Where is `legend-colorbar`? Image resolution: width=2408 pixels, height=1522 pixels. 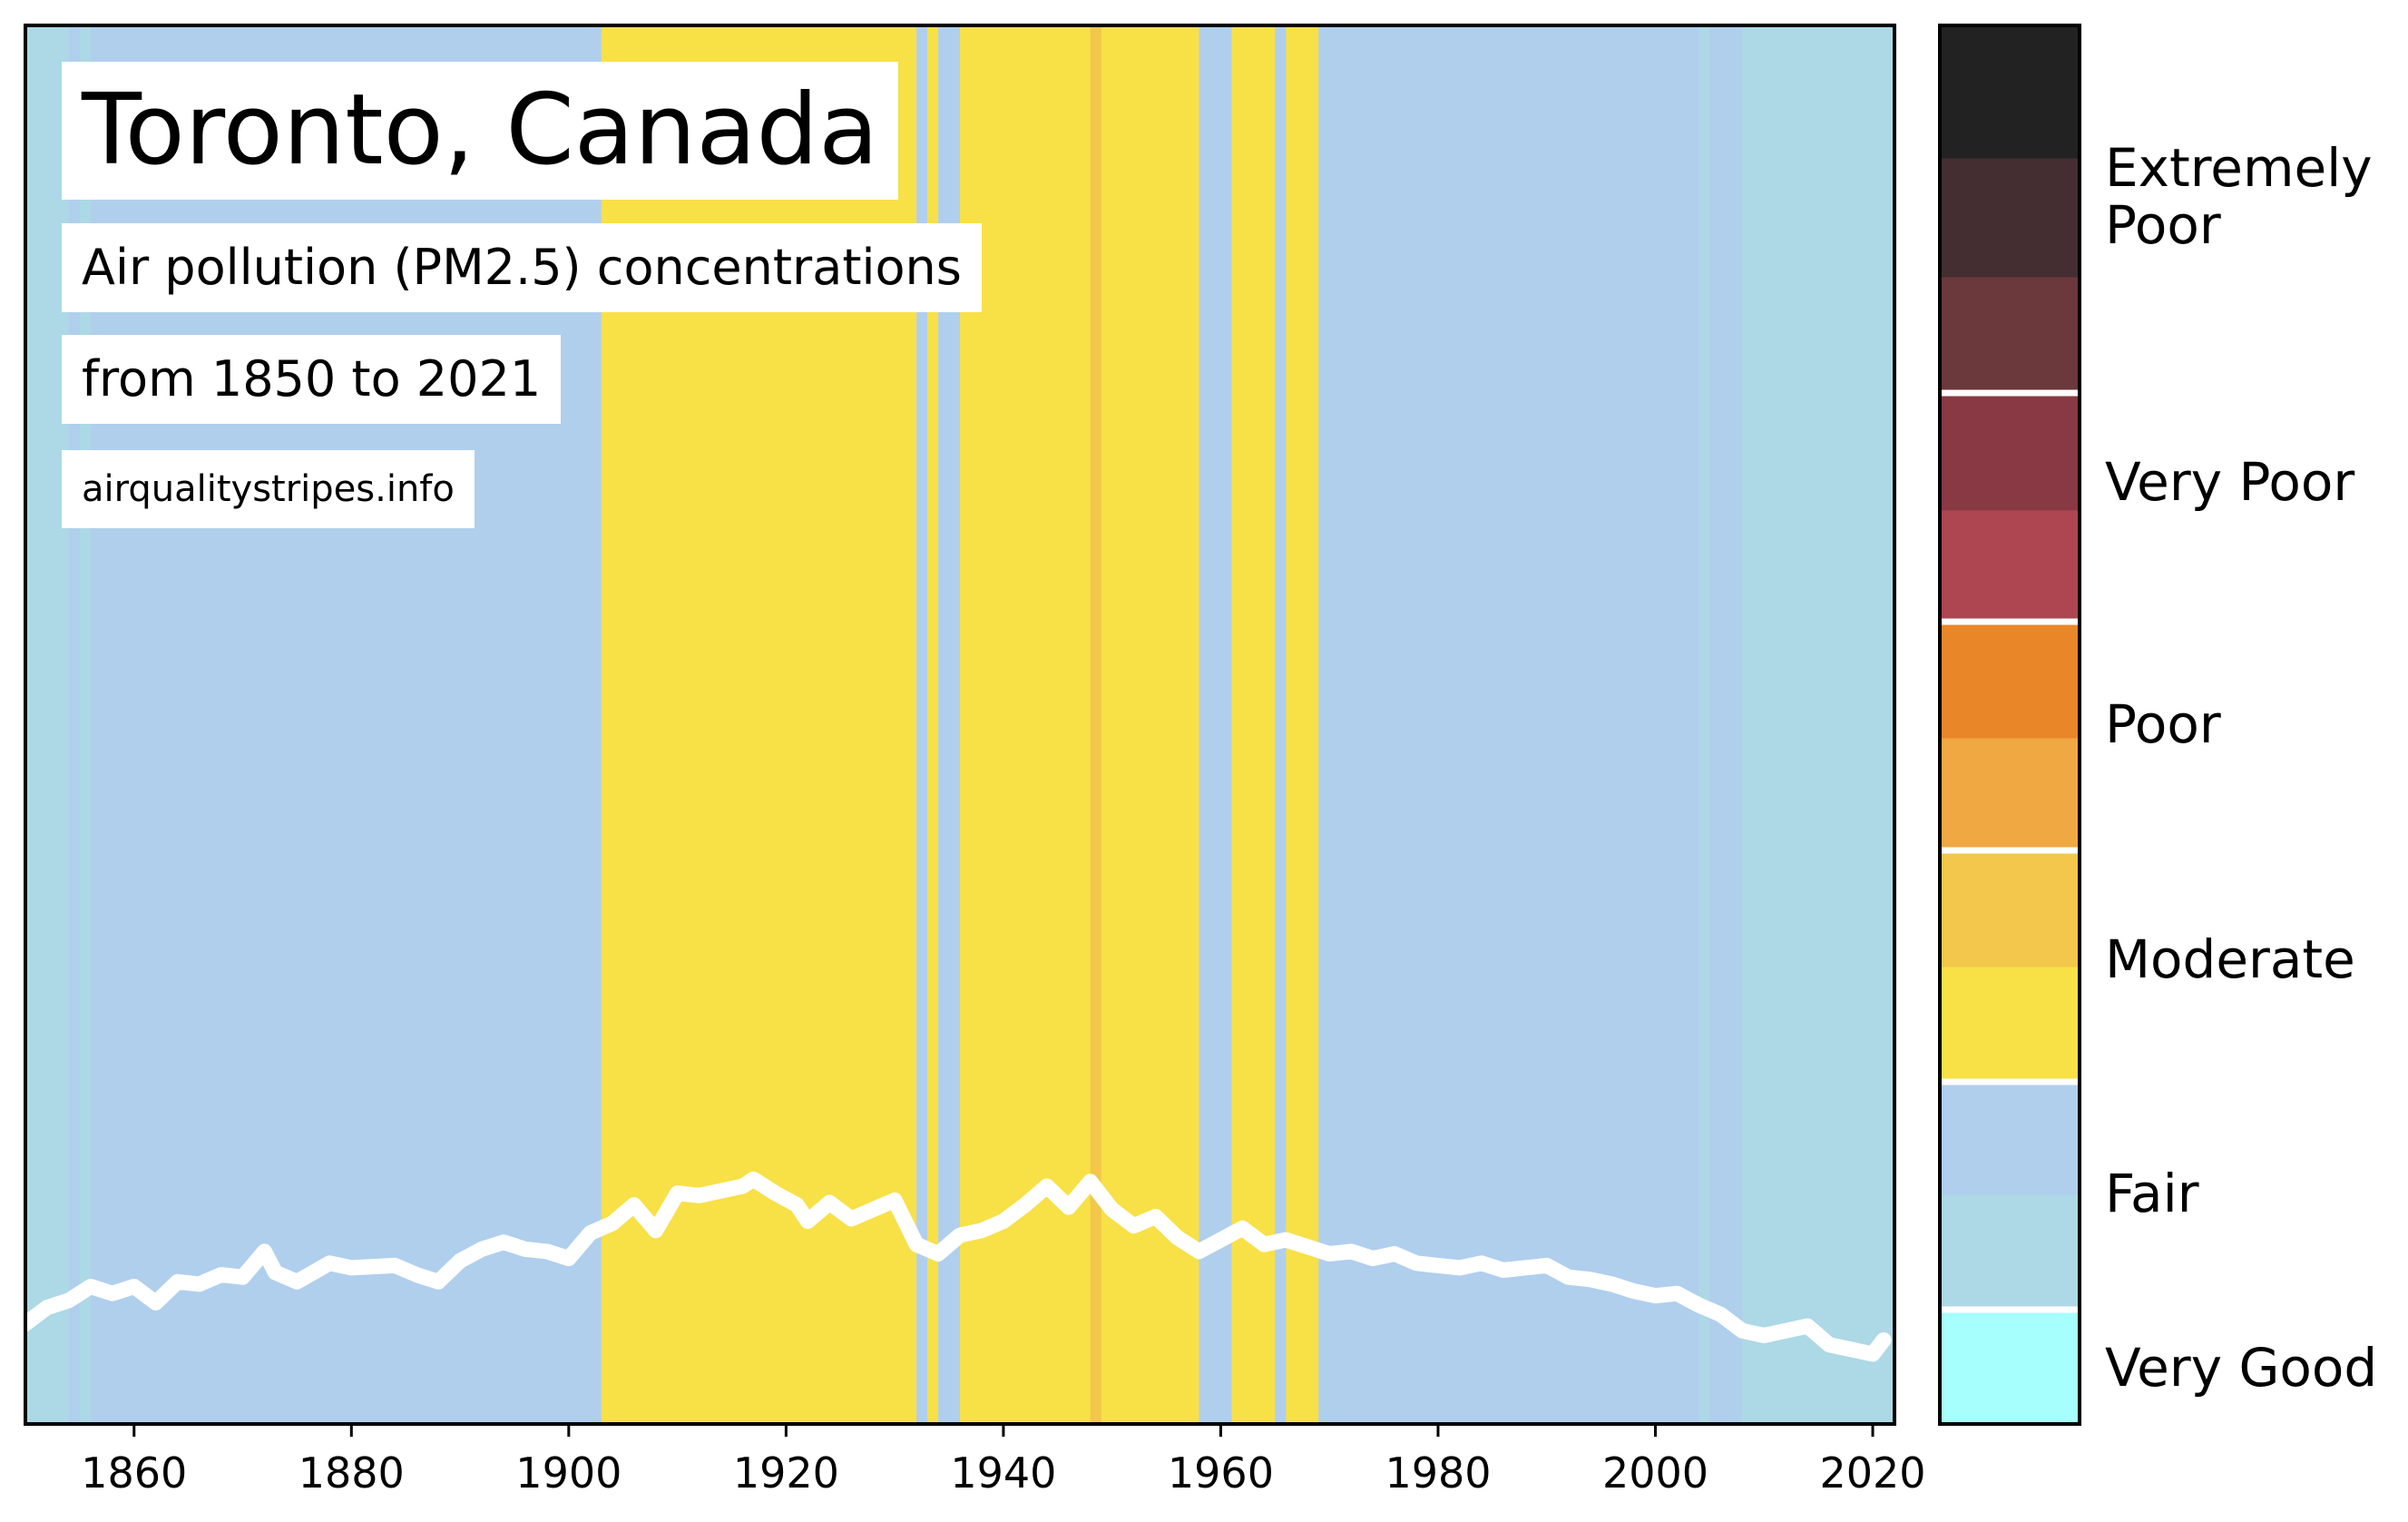 legend-colorbar is located at coordinates (2010, 725).